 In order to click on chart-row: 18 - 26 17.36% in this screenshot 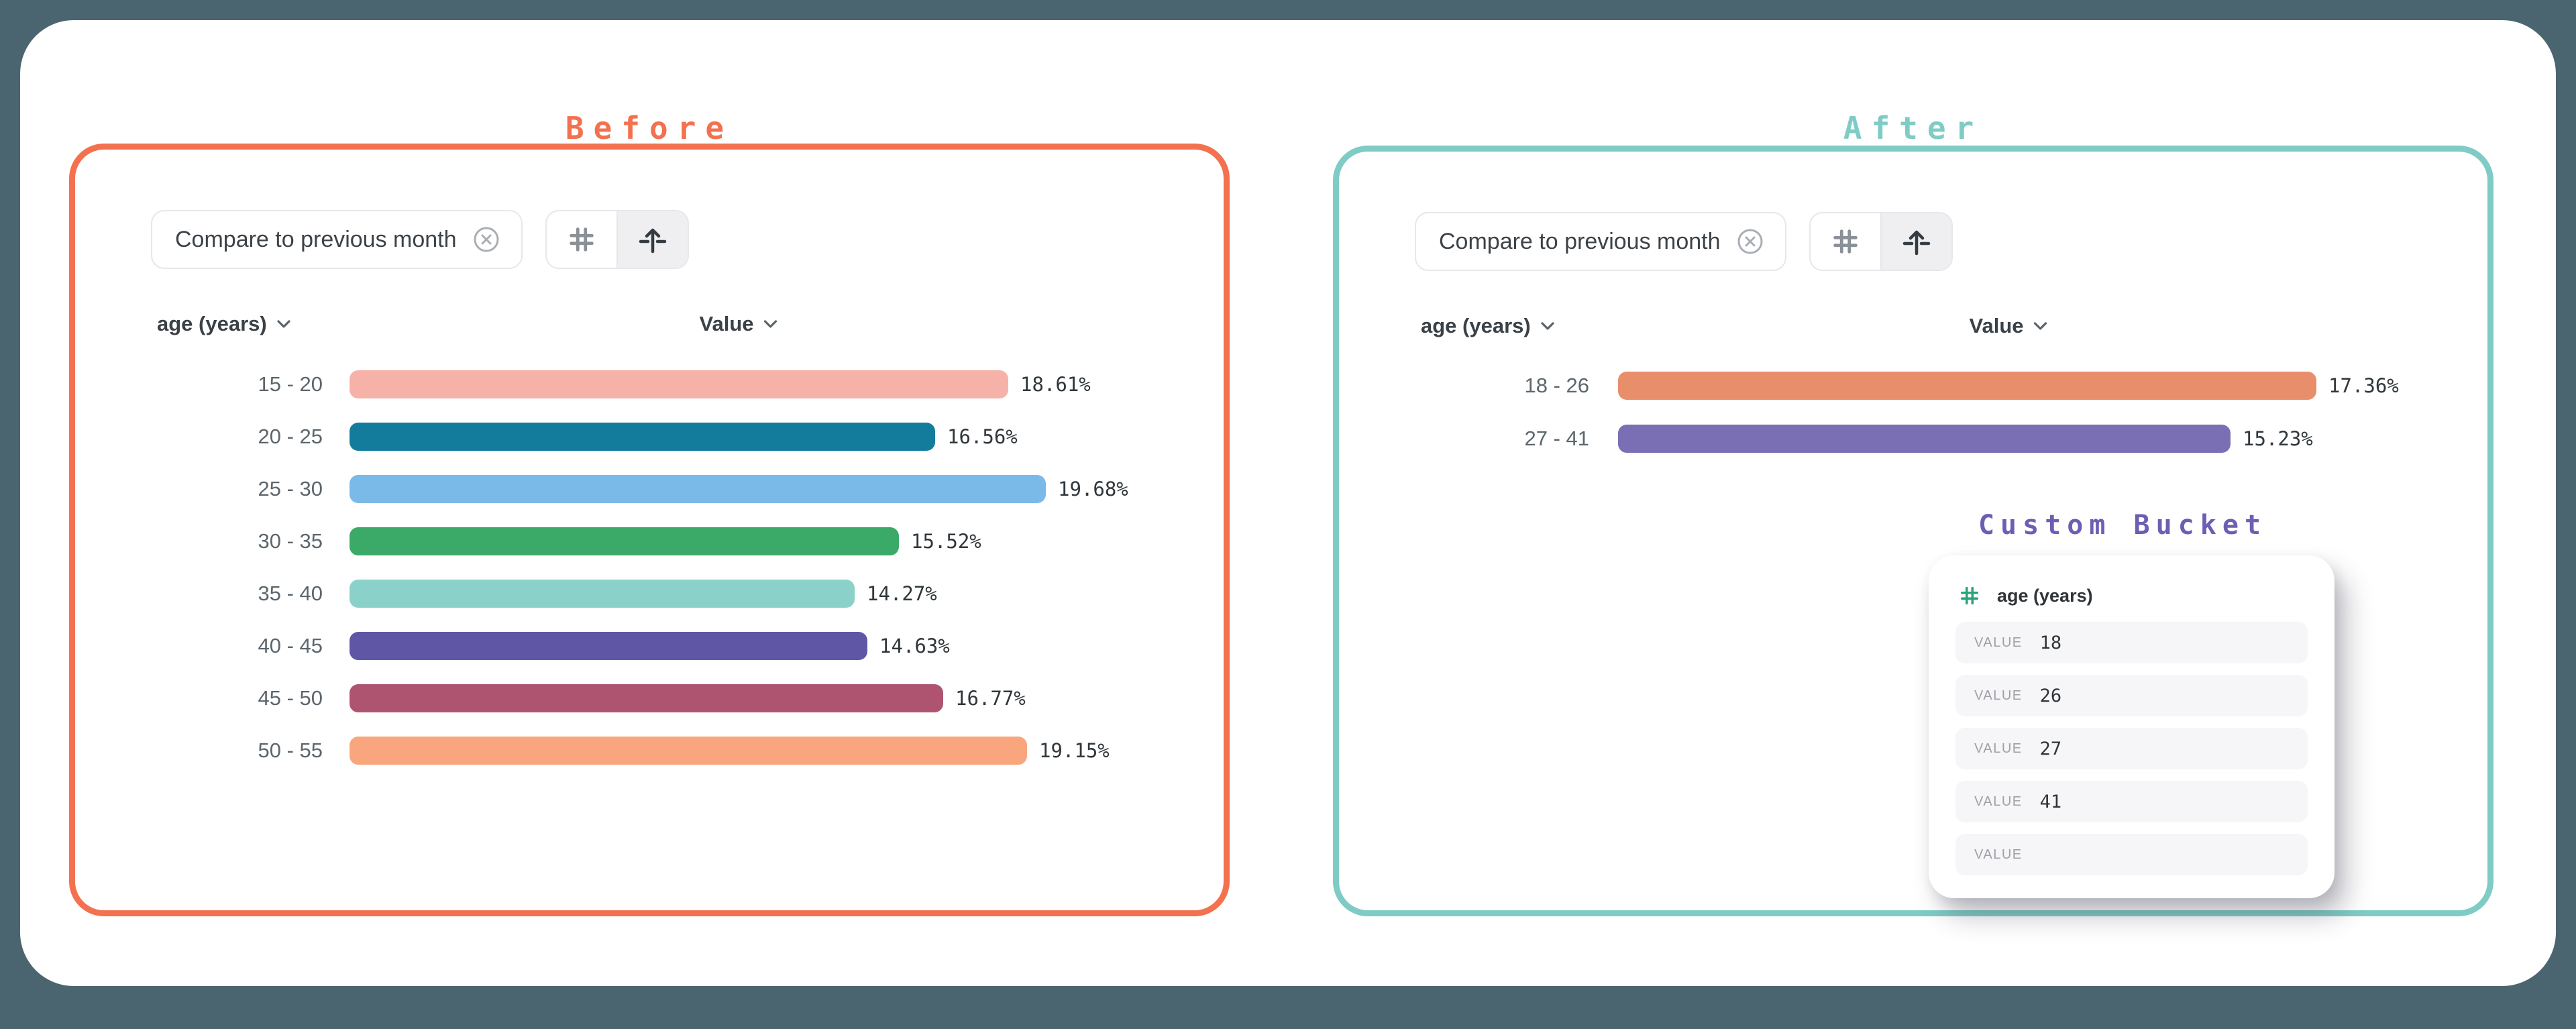, I will do `click(1913, 386)`.